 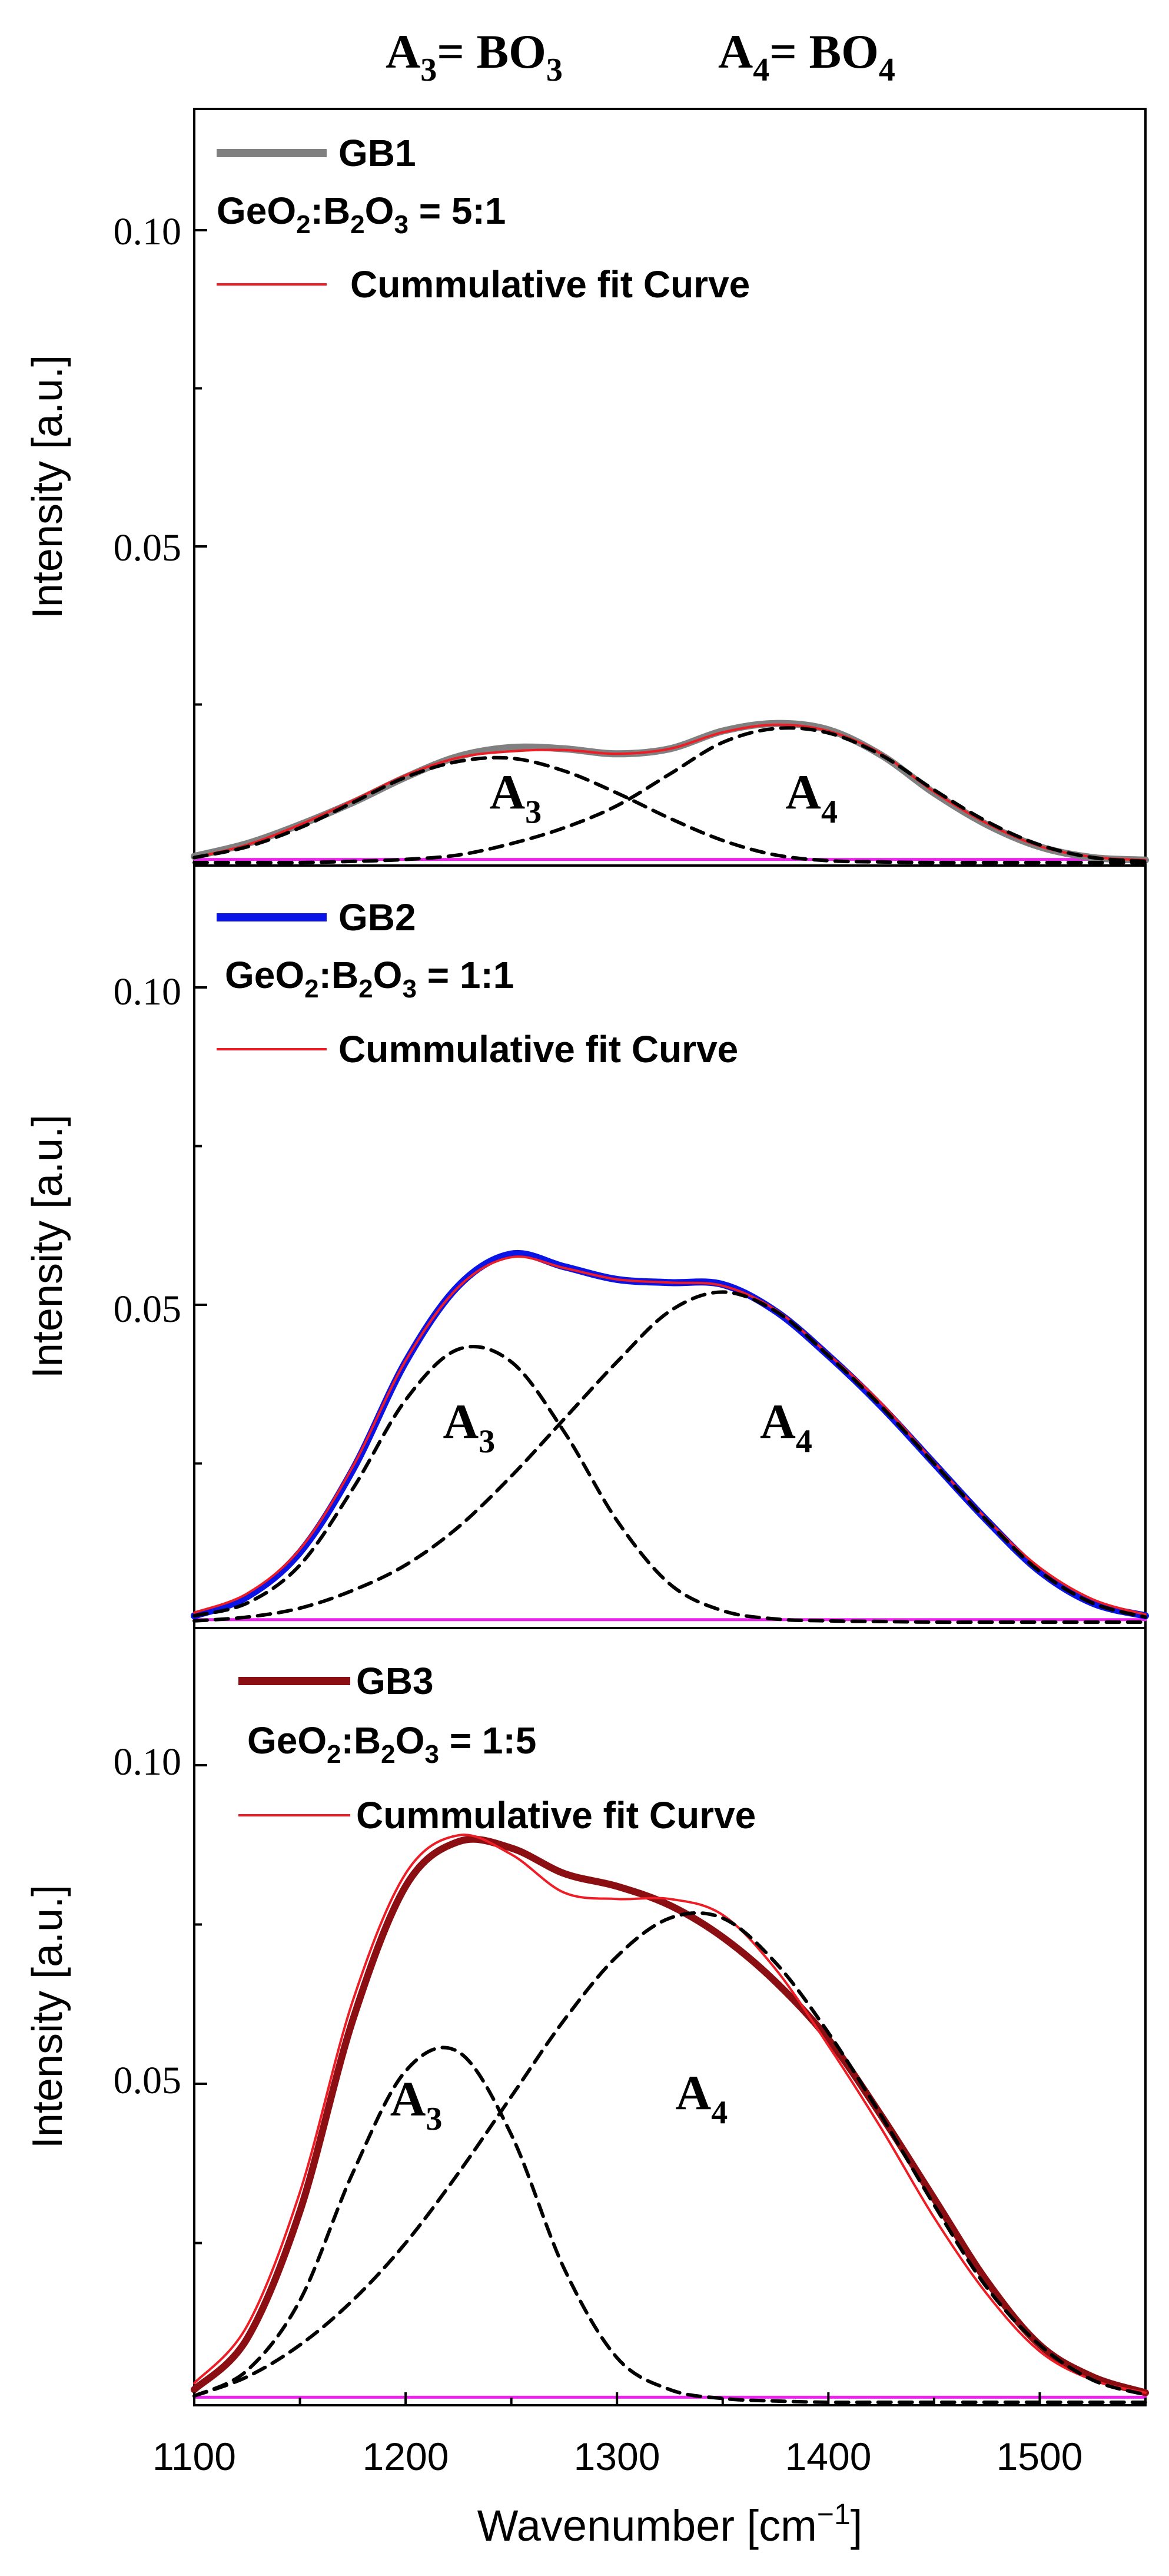 What do you see at coordinates (1040, 2456) in the screenshot?
I see `x-tick-label-1500: 1500` at bounding box center [1040, 2456].